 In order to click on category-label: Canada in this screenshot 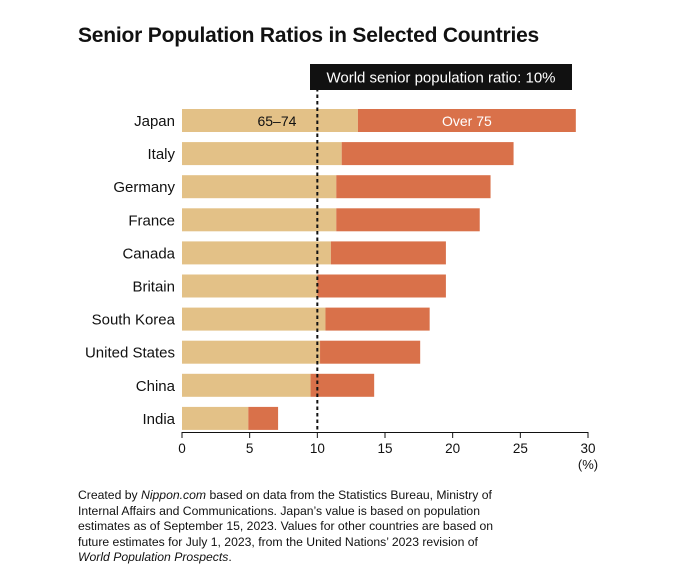, I will do `click(148, 253)`.